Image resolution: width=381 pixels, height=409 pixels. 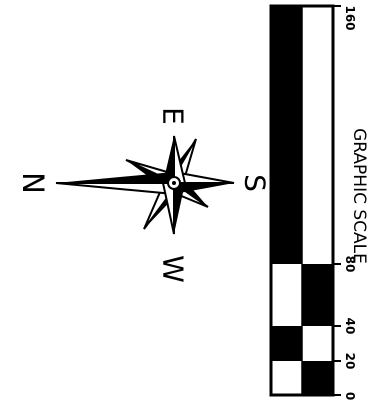 What do you see at coordinates (350, 361) in the screenshot?
I see `scale-tick-label: 20` at bounding box center [350, 361].